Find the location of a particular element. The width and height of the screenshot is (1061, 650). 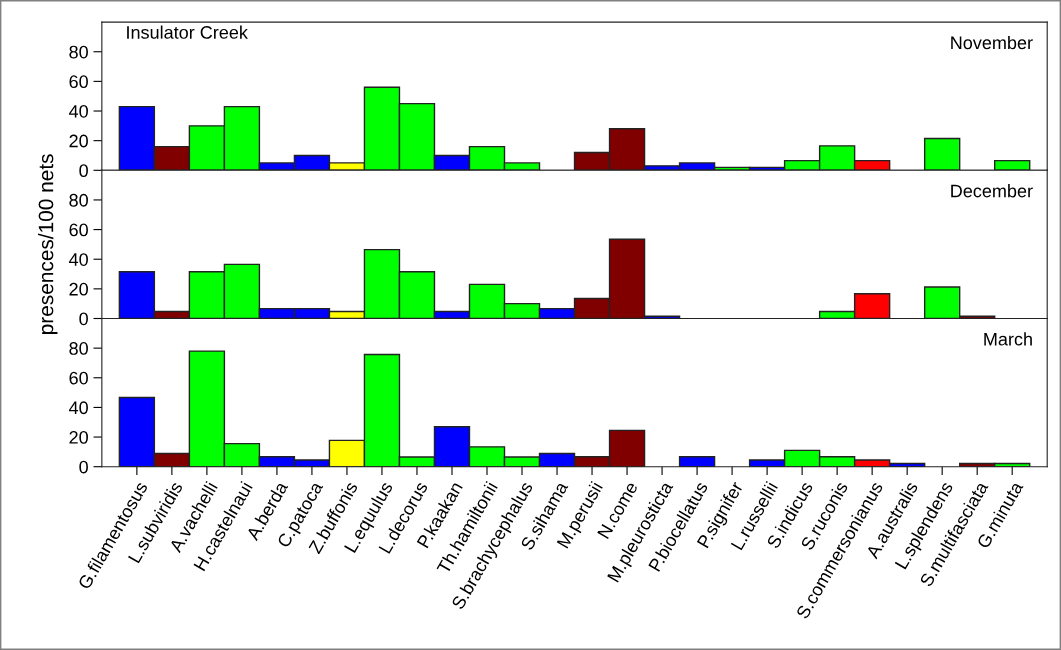

annotation: Insulator Creek is located at coordinates (187, 32).